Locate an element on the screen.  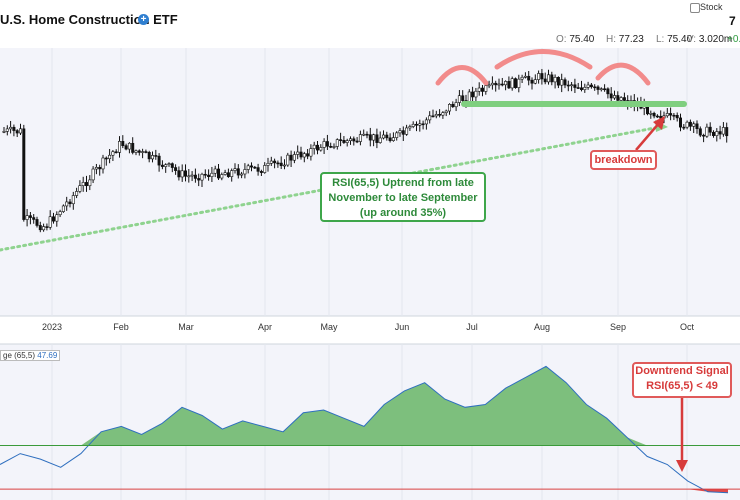
ohlc-volume-value: 3.020m is located at coordinates (715, 39).